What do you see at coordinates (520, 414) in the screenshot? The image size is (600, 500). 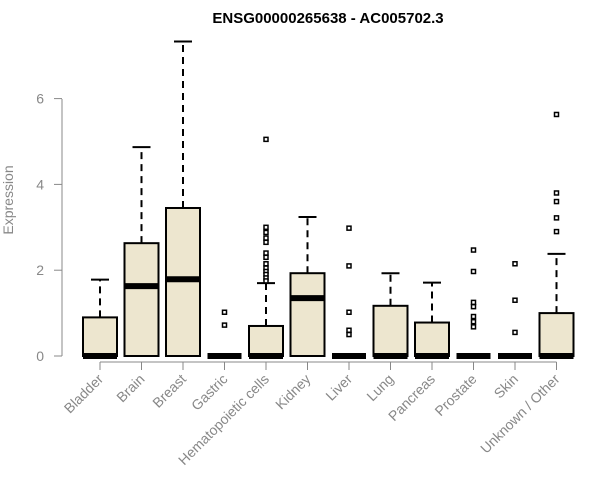 I see `x-tick-label: Unknown / Other` at bounding box center [520, 414].